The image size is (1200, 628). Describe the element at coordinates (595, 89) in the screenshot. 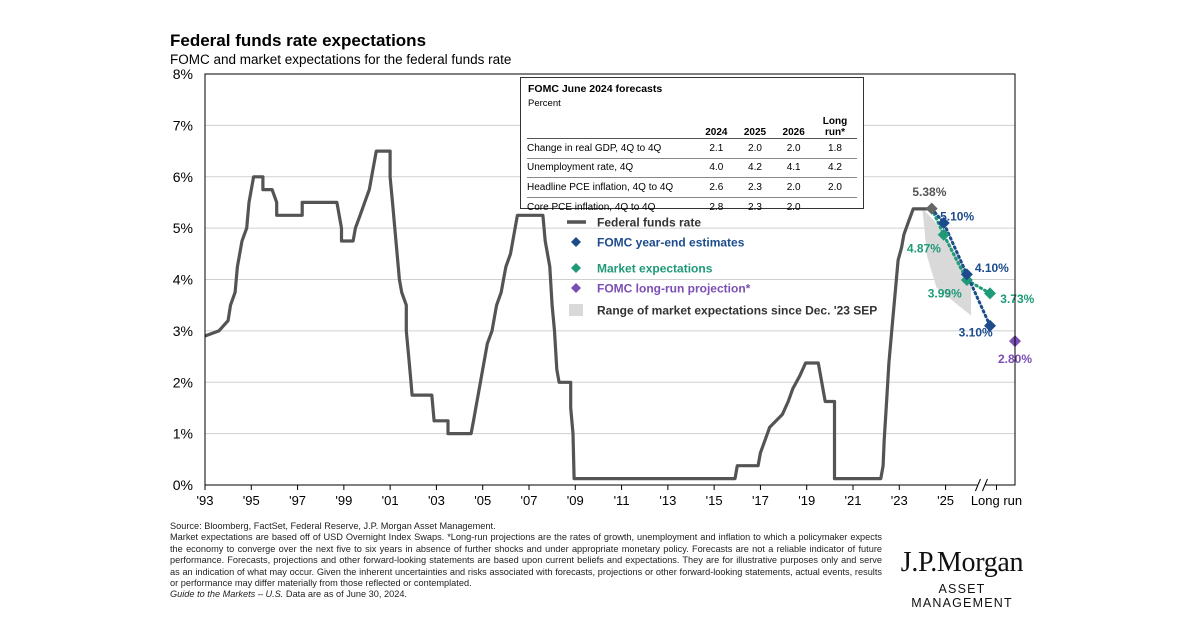

I see `forecast-table-title: FOMC June 2024 forecasts` at that location.